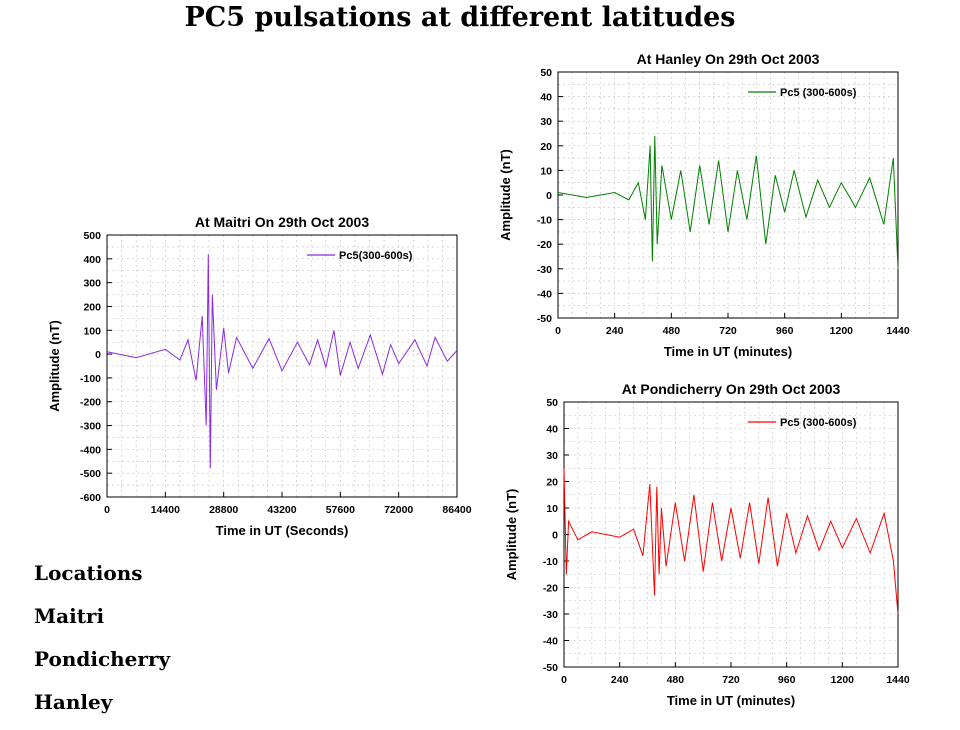 The width and height of the screenshot is (960, 730). I want to click on locations-list: Locations Maitri Pondicherry Hanley, so click(102, 644).